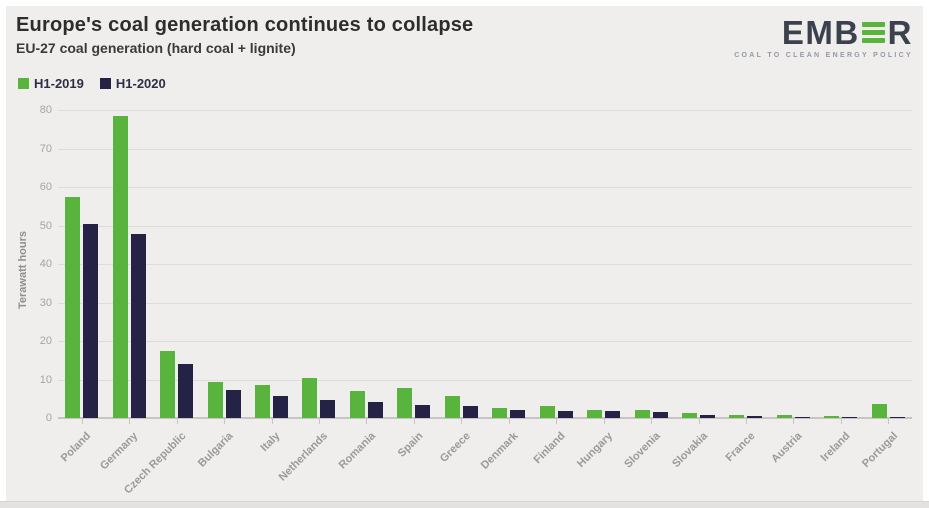  What do you see at coordinates (45, 264) in the screenshot?
I see `y-tick-40: 40` at bounding box center [45, 264].